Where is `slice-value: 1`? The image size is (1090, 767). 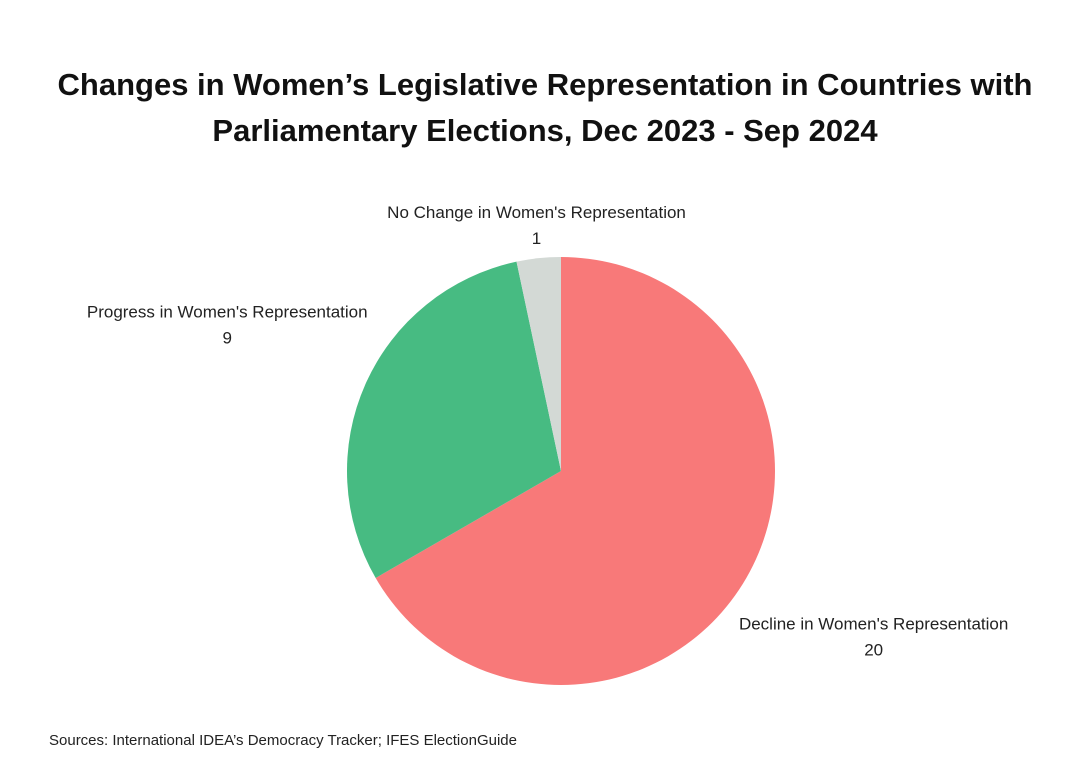
slice-value: 1 is located at coordinates (536, 238).